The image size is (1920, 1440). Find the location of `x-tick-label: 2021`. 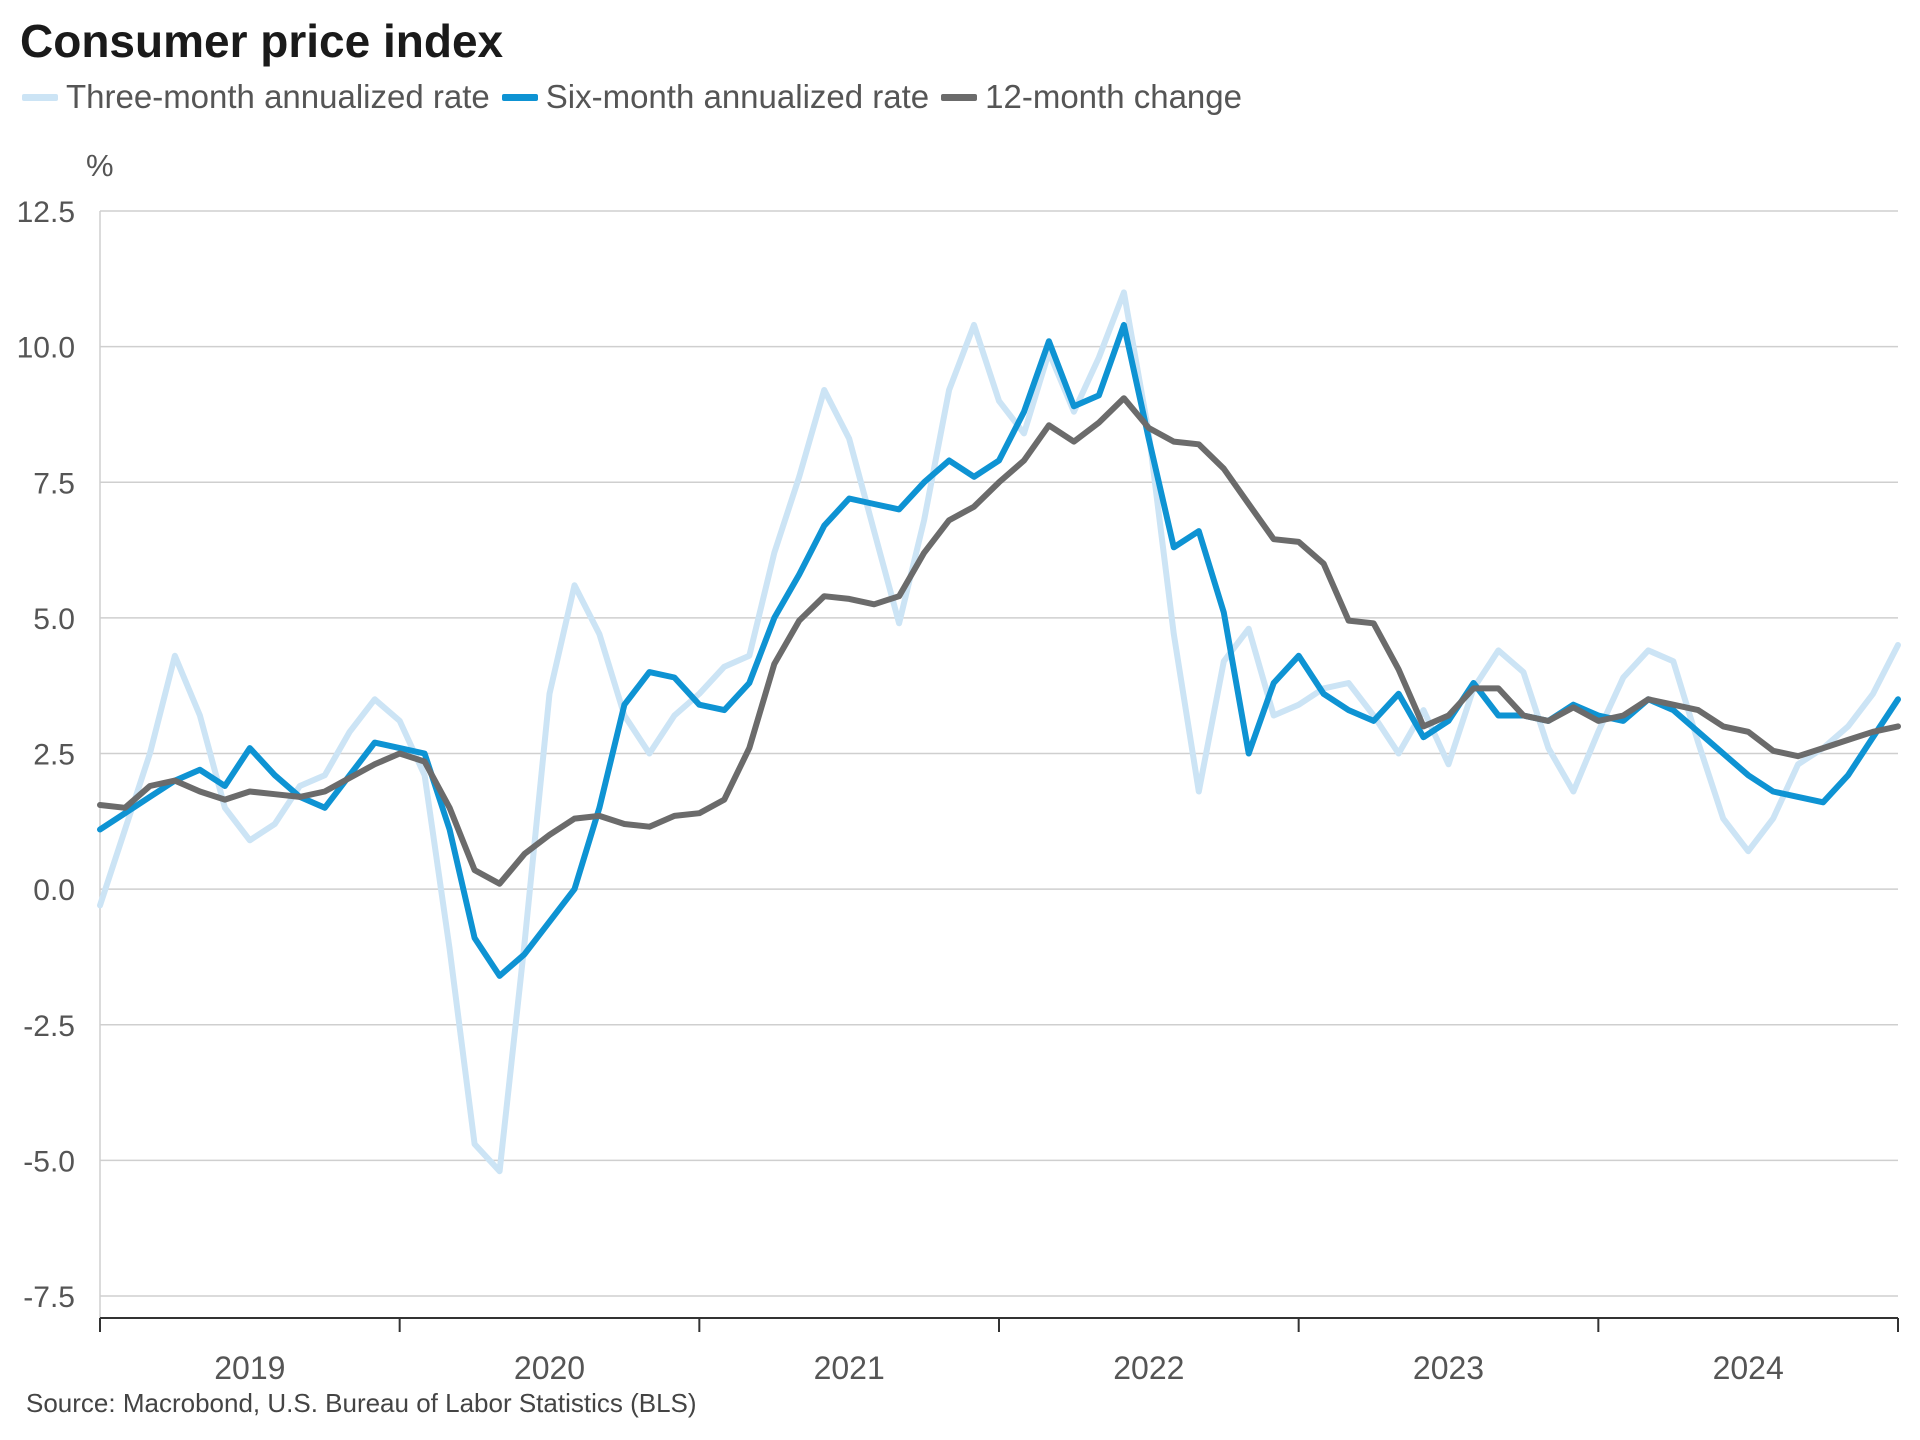

x-tick-label: 2021 is located at coordinates (849, 1368).